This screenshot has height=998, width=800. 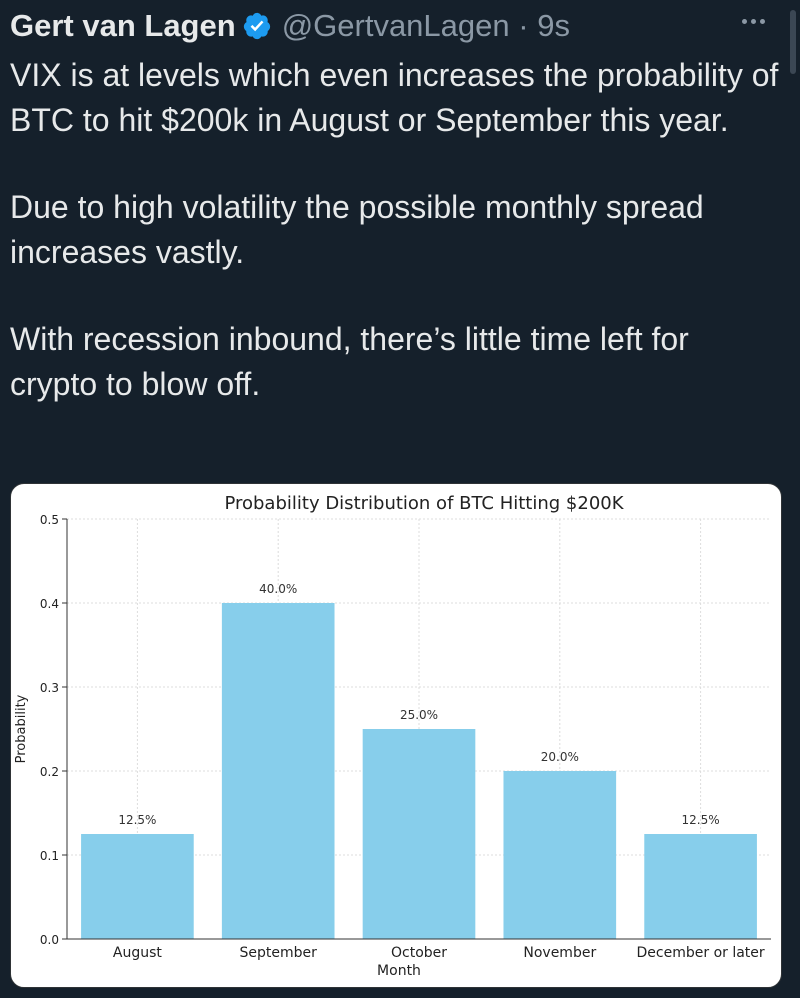 What do you see at coordinates (399, 971) in the screenshot?
I see `x-axis-label: Month` at bounding box center [399, 971].